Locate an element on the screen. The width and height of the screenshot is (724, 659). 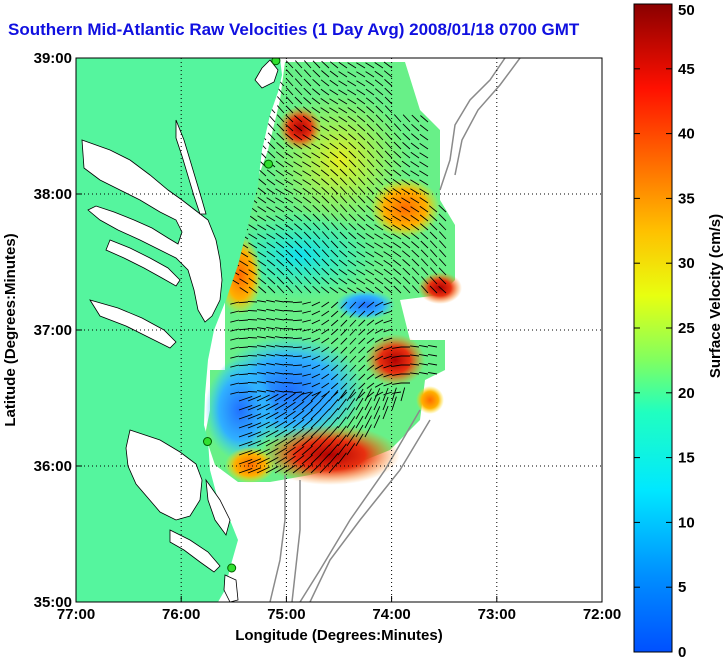
x-axis-label: Longitude (Degrees:Minutes) is located at coordinates (339, 635).